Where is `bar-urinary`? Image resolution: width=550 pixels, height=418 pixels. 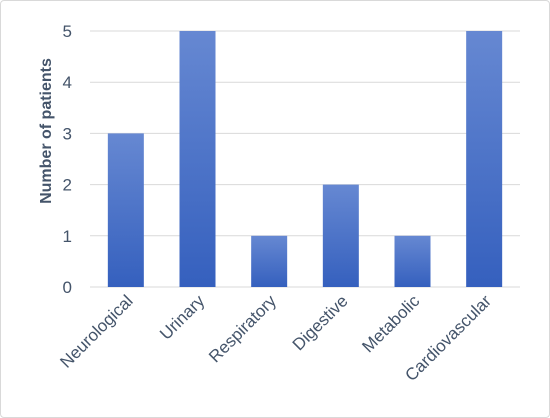 bar-urinary is located at coordinates (197, 159).